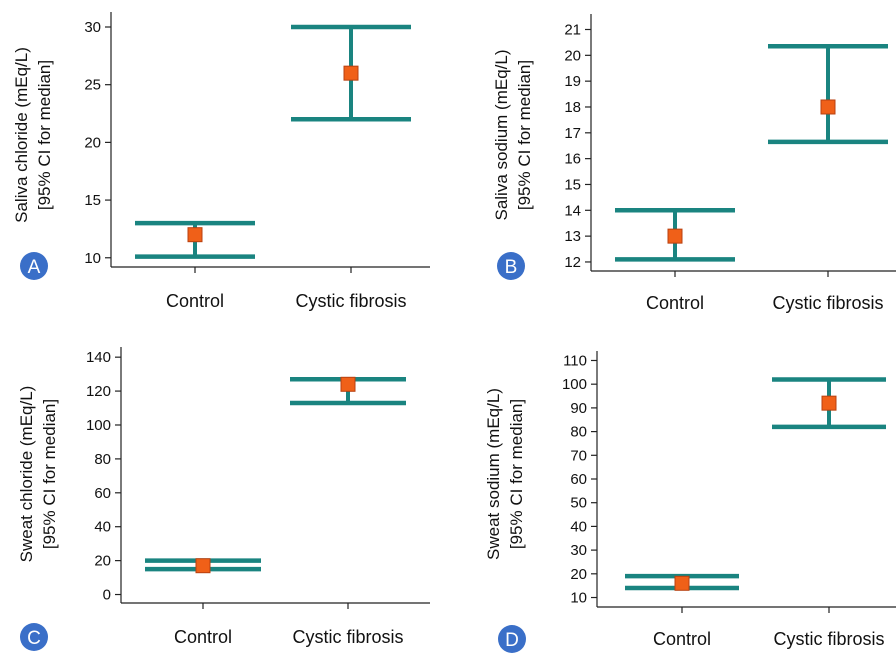 The image size is (896, 655). What do you see at coordinates (572, 133) in the screenshot?
I see `y-tick-label: 17` at bounding box center [572, 133].